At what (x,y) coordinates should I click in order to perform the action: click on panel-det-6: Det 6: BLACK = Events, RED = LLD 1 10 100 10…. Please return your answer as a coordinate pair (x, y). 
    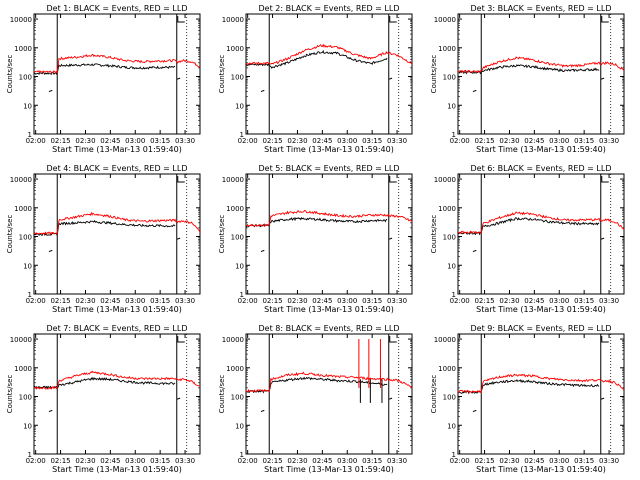
    Looking at the image, I should click on (527, 239).